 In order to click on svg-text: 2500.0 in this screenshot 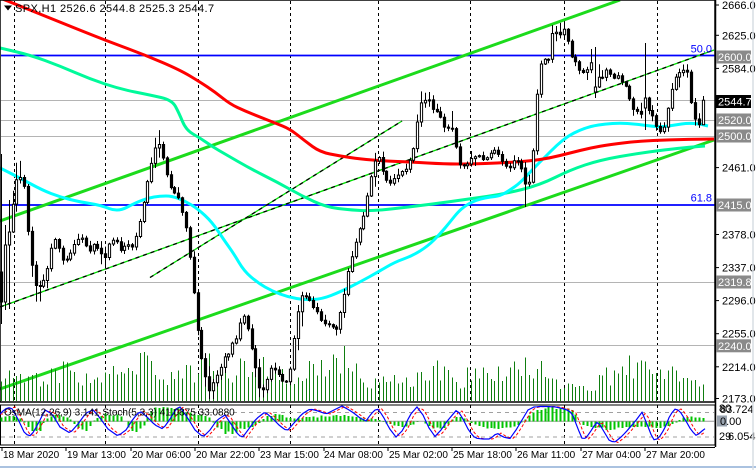, I will do `click(735, 137)`.